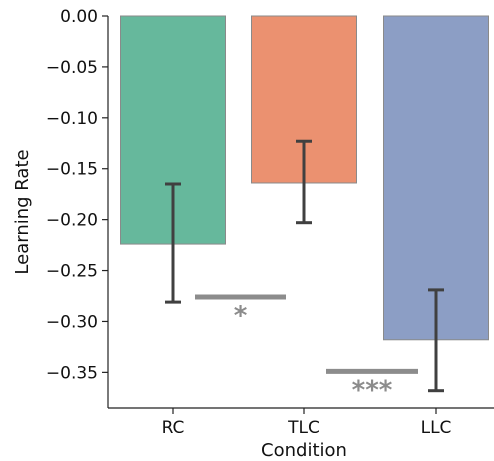 The image size is (494, 461). What do you see at coordinates (173, 428) in the screenshot?
I see `x-tick-label-rc: RC` at bounding box center [173, 428].